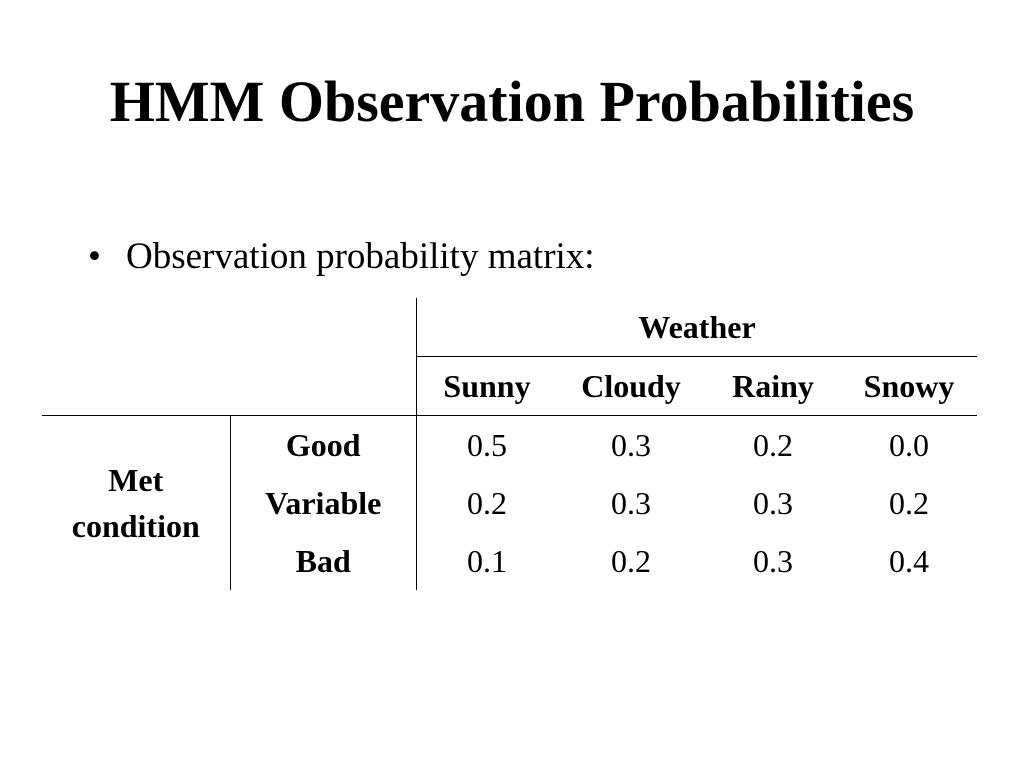  Describe the element at coordinates (512, 101) in the screenshot. I see `slide-title: HMM Observation Probabilities` at that location.